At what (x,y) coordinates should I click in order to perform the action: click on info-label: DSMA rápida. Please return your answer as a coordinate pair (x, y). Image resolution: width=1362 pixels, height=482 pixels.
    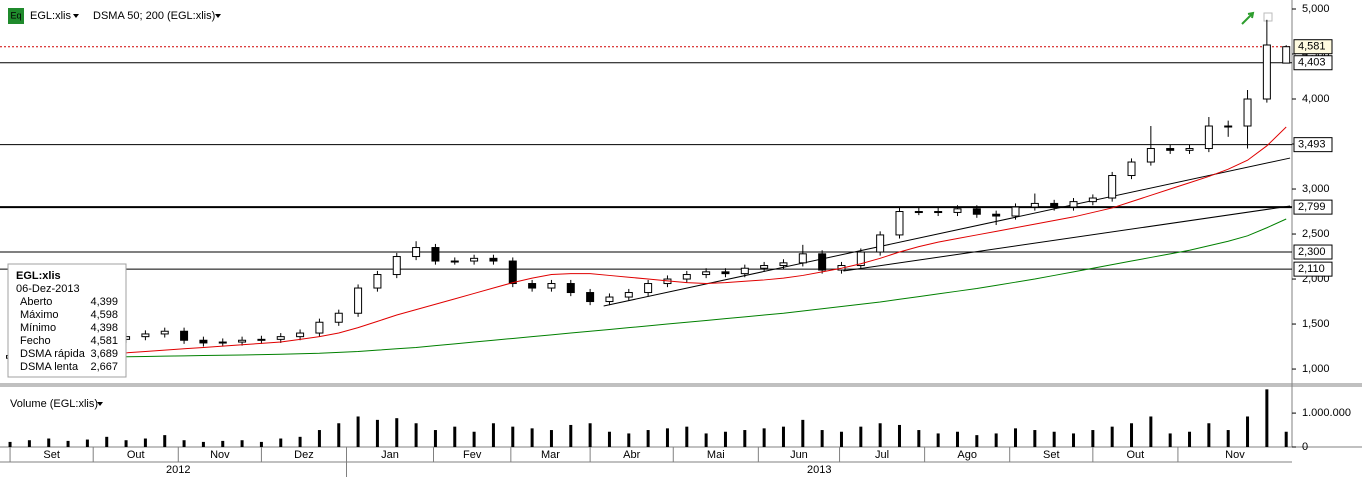
    Looking at the image, I should click on (53, 354).